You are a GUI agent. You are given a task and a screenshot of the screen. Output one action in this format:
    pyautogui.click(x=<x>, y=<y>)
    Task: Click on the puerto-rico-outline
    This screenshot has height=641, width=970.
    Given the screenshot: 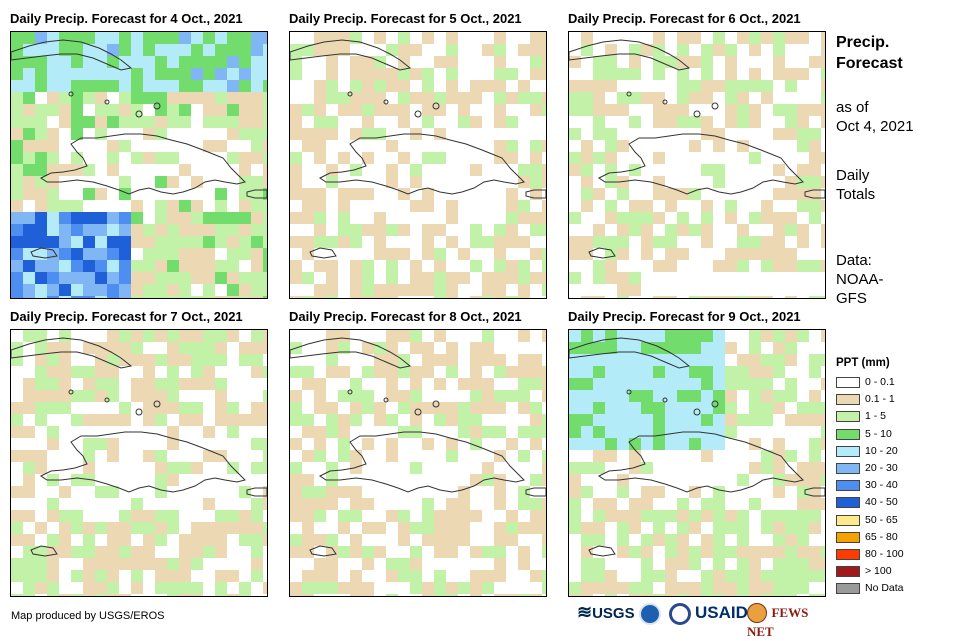 What is the action you would take?
    pyautogui.click(x=256, y=492)
    